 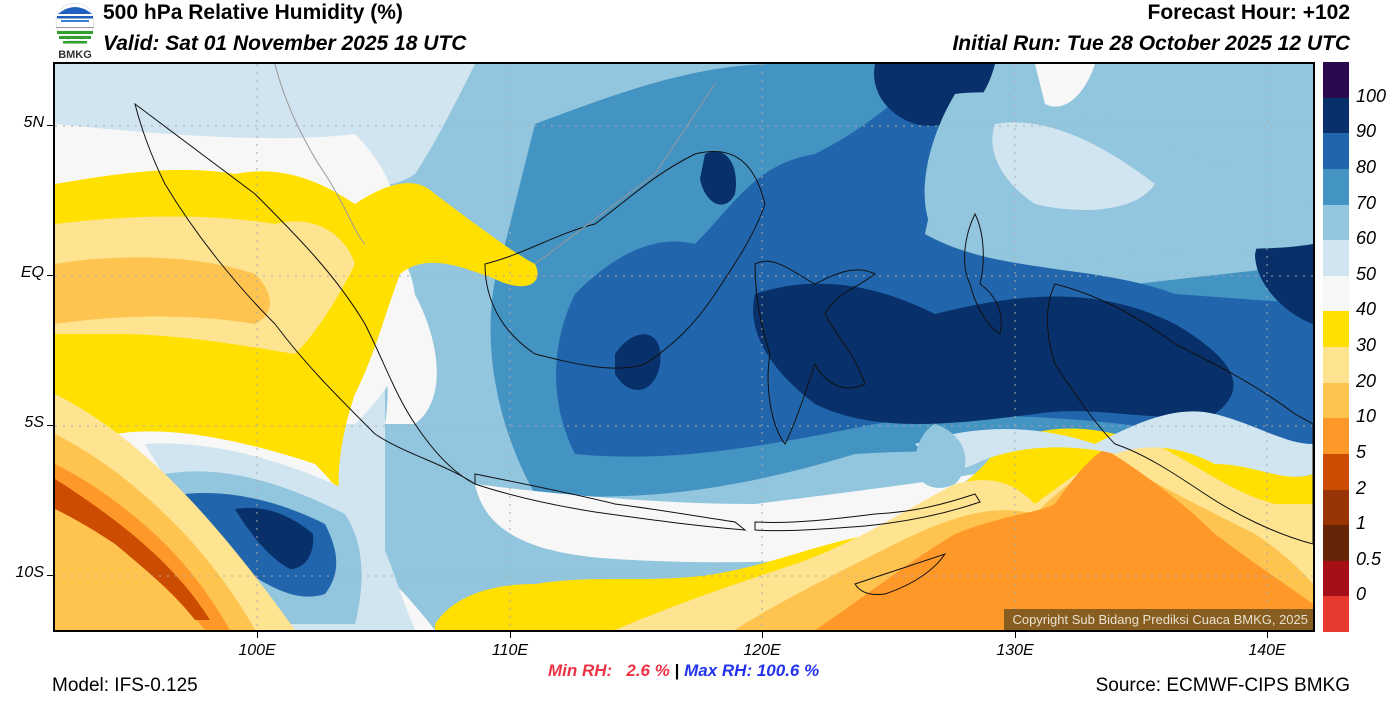 What do you see at coordinates (34, 422) in the screenshot?
I see `lat-label-5s: 5S` at bounding box center [34, 422].